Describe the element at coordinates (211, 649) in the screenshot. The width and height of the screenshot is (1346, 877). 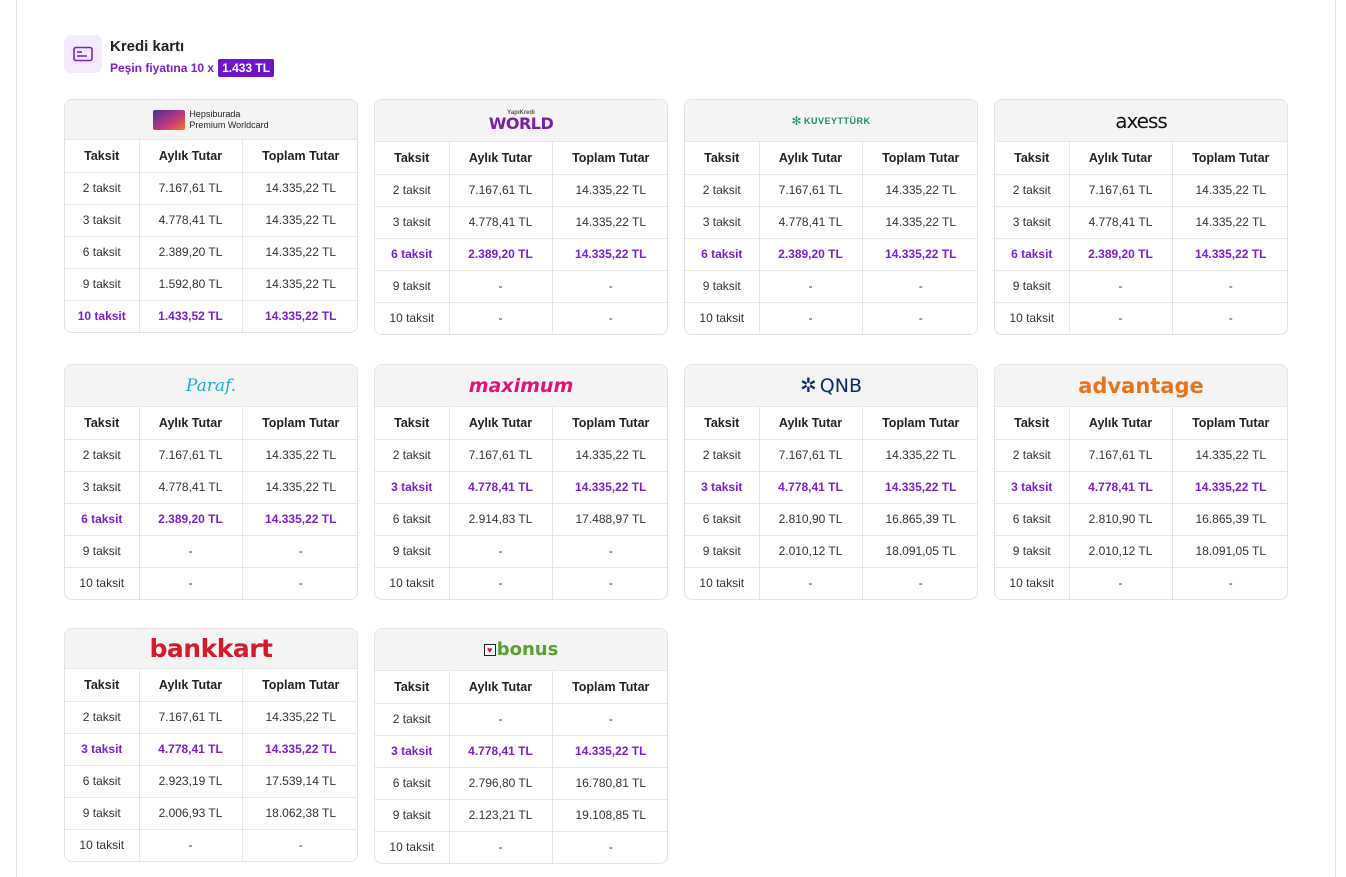
I see `bankkart-logo: bankkart` at that location.